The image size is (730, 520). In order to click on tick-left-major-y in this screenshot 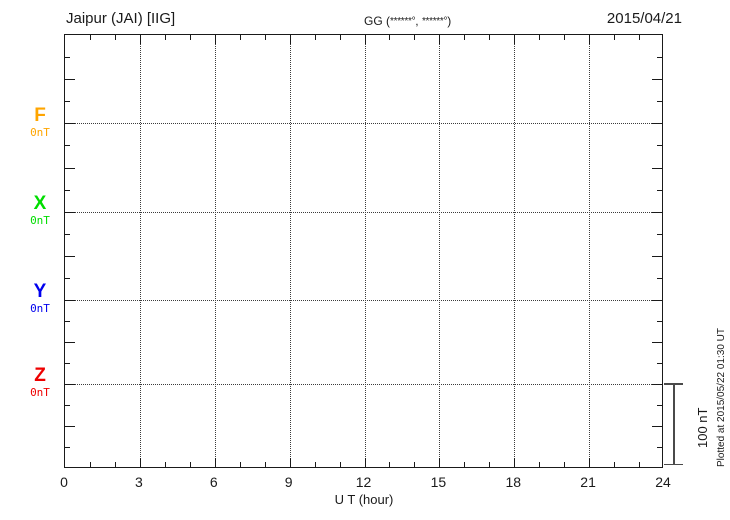, I will do `click(70, 300)`.